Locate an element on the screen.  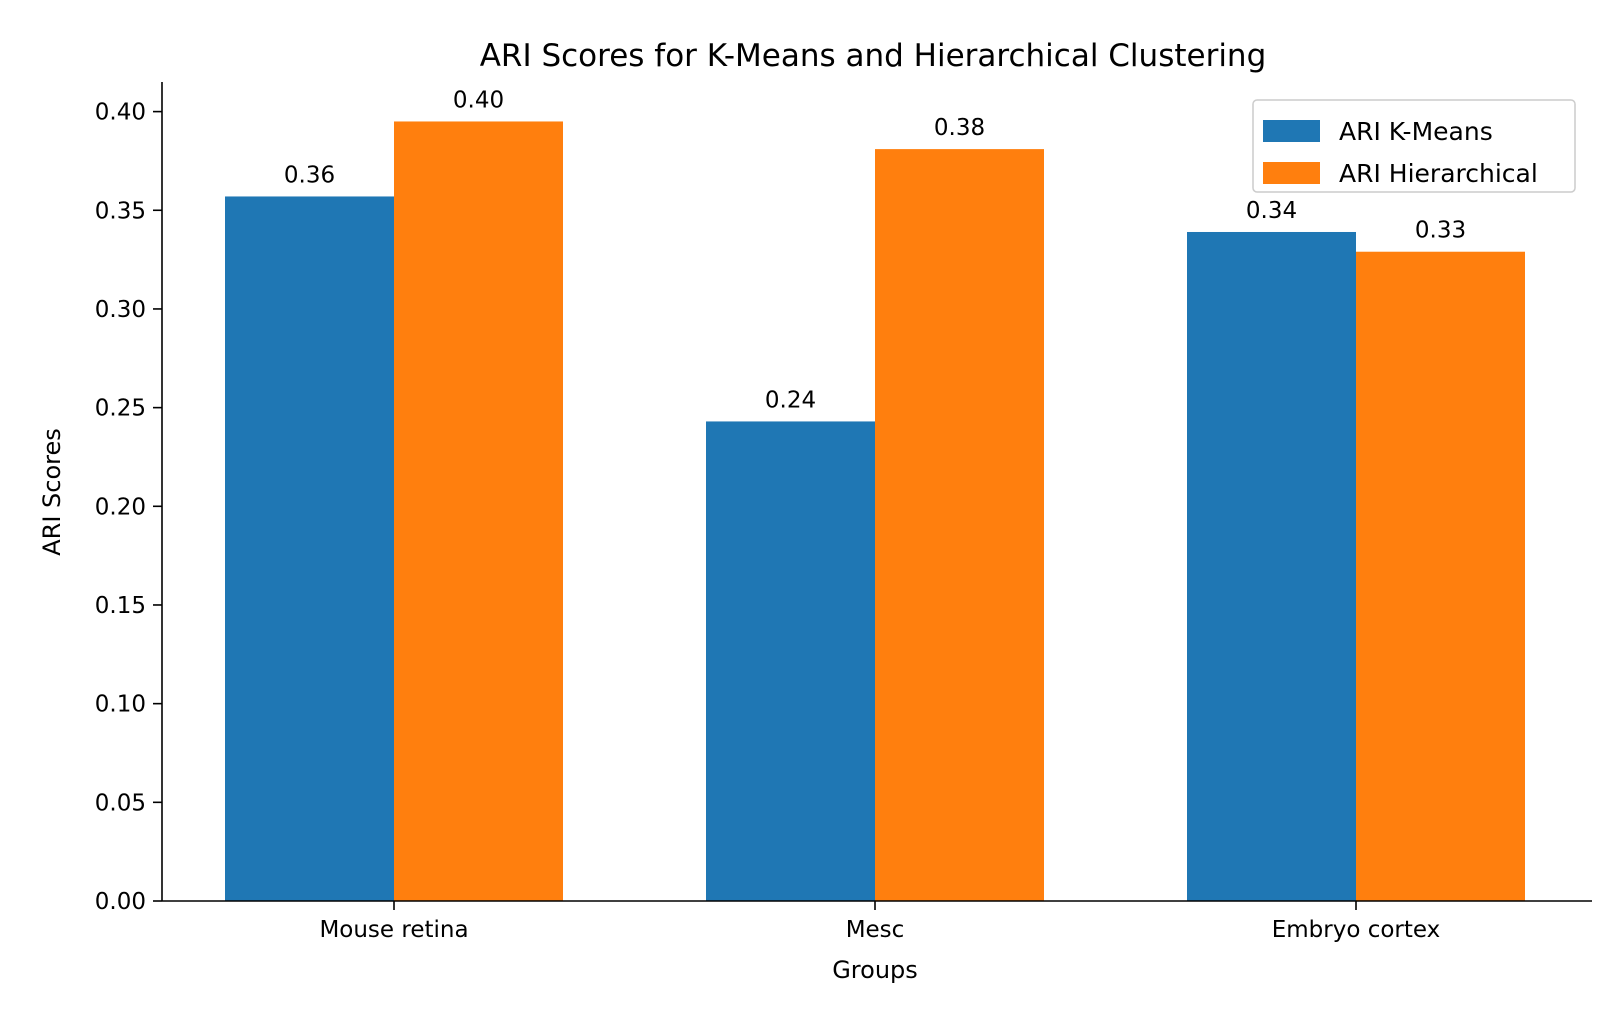
bar-value-label: 0.34 is located at coordinates (1271, 211).